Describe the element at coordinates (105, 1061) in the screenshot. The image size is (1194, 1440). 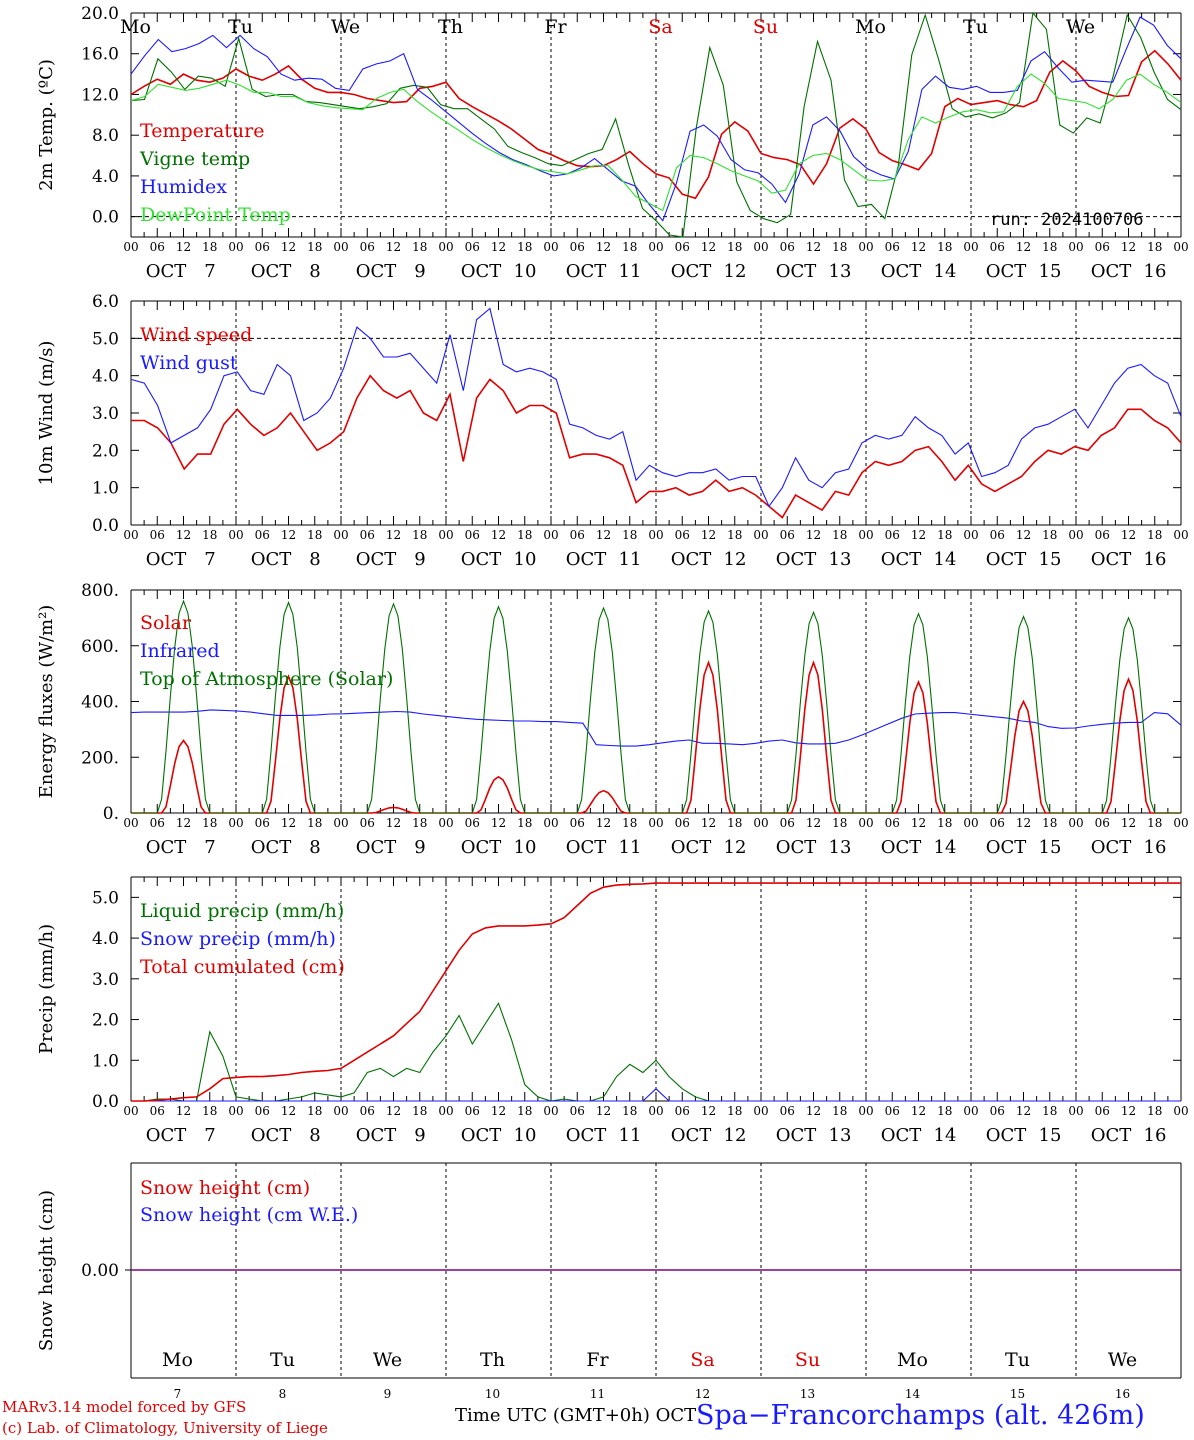
I see `y-tick-label: 1.0` at that location.